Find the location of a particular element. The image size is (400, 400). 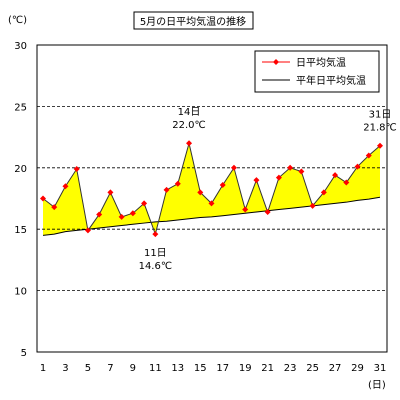

y-tick-label: 5 is located at coordinates (24, 353).